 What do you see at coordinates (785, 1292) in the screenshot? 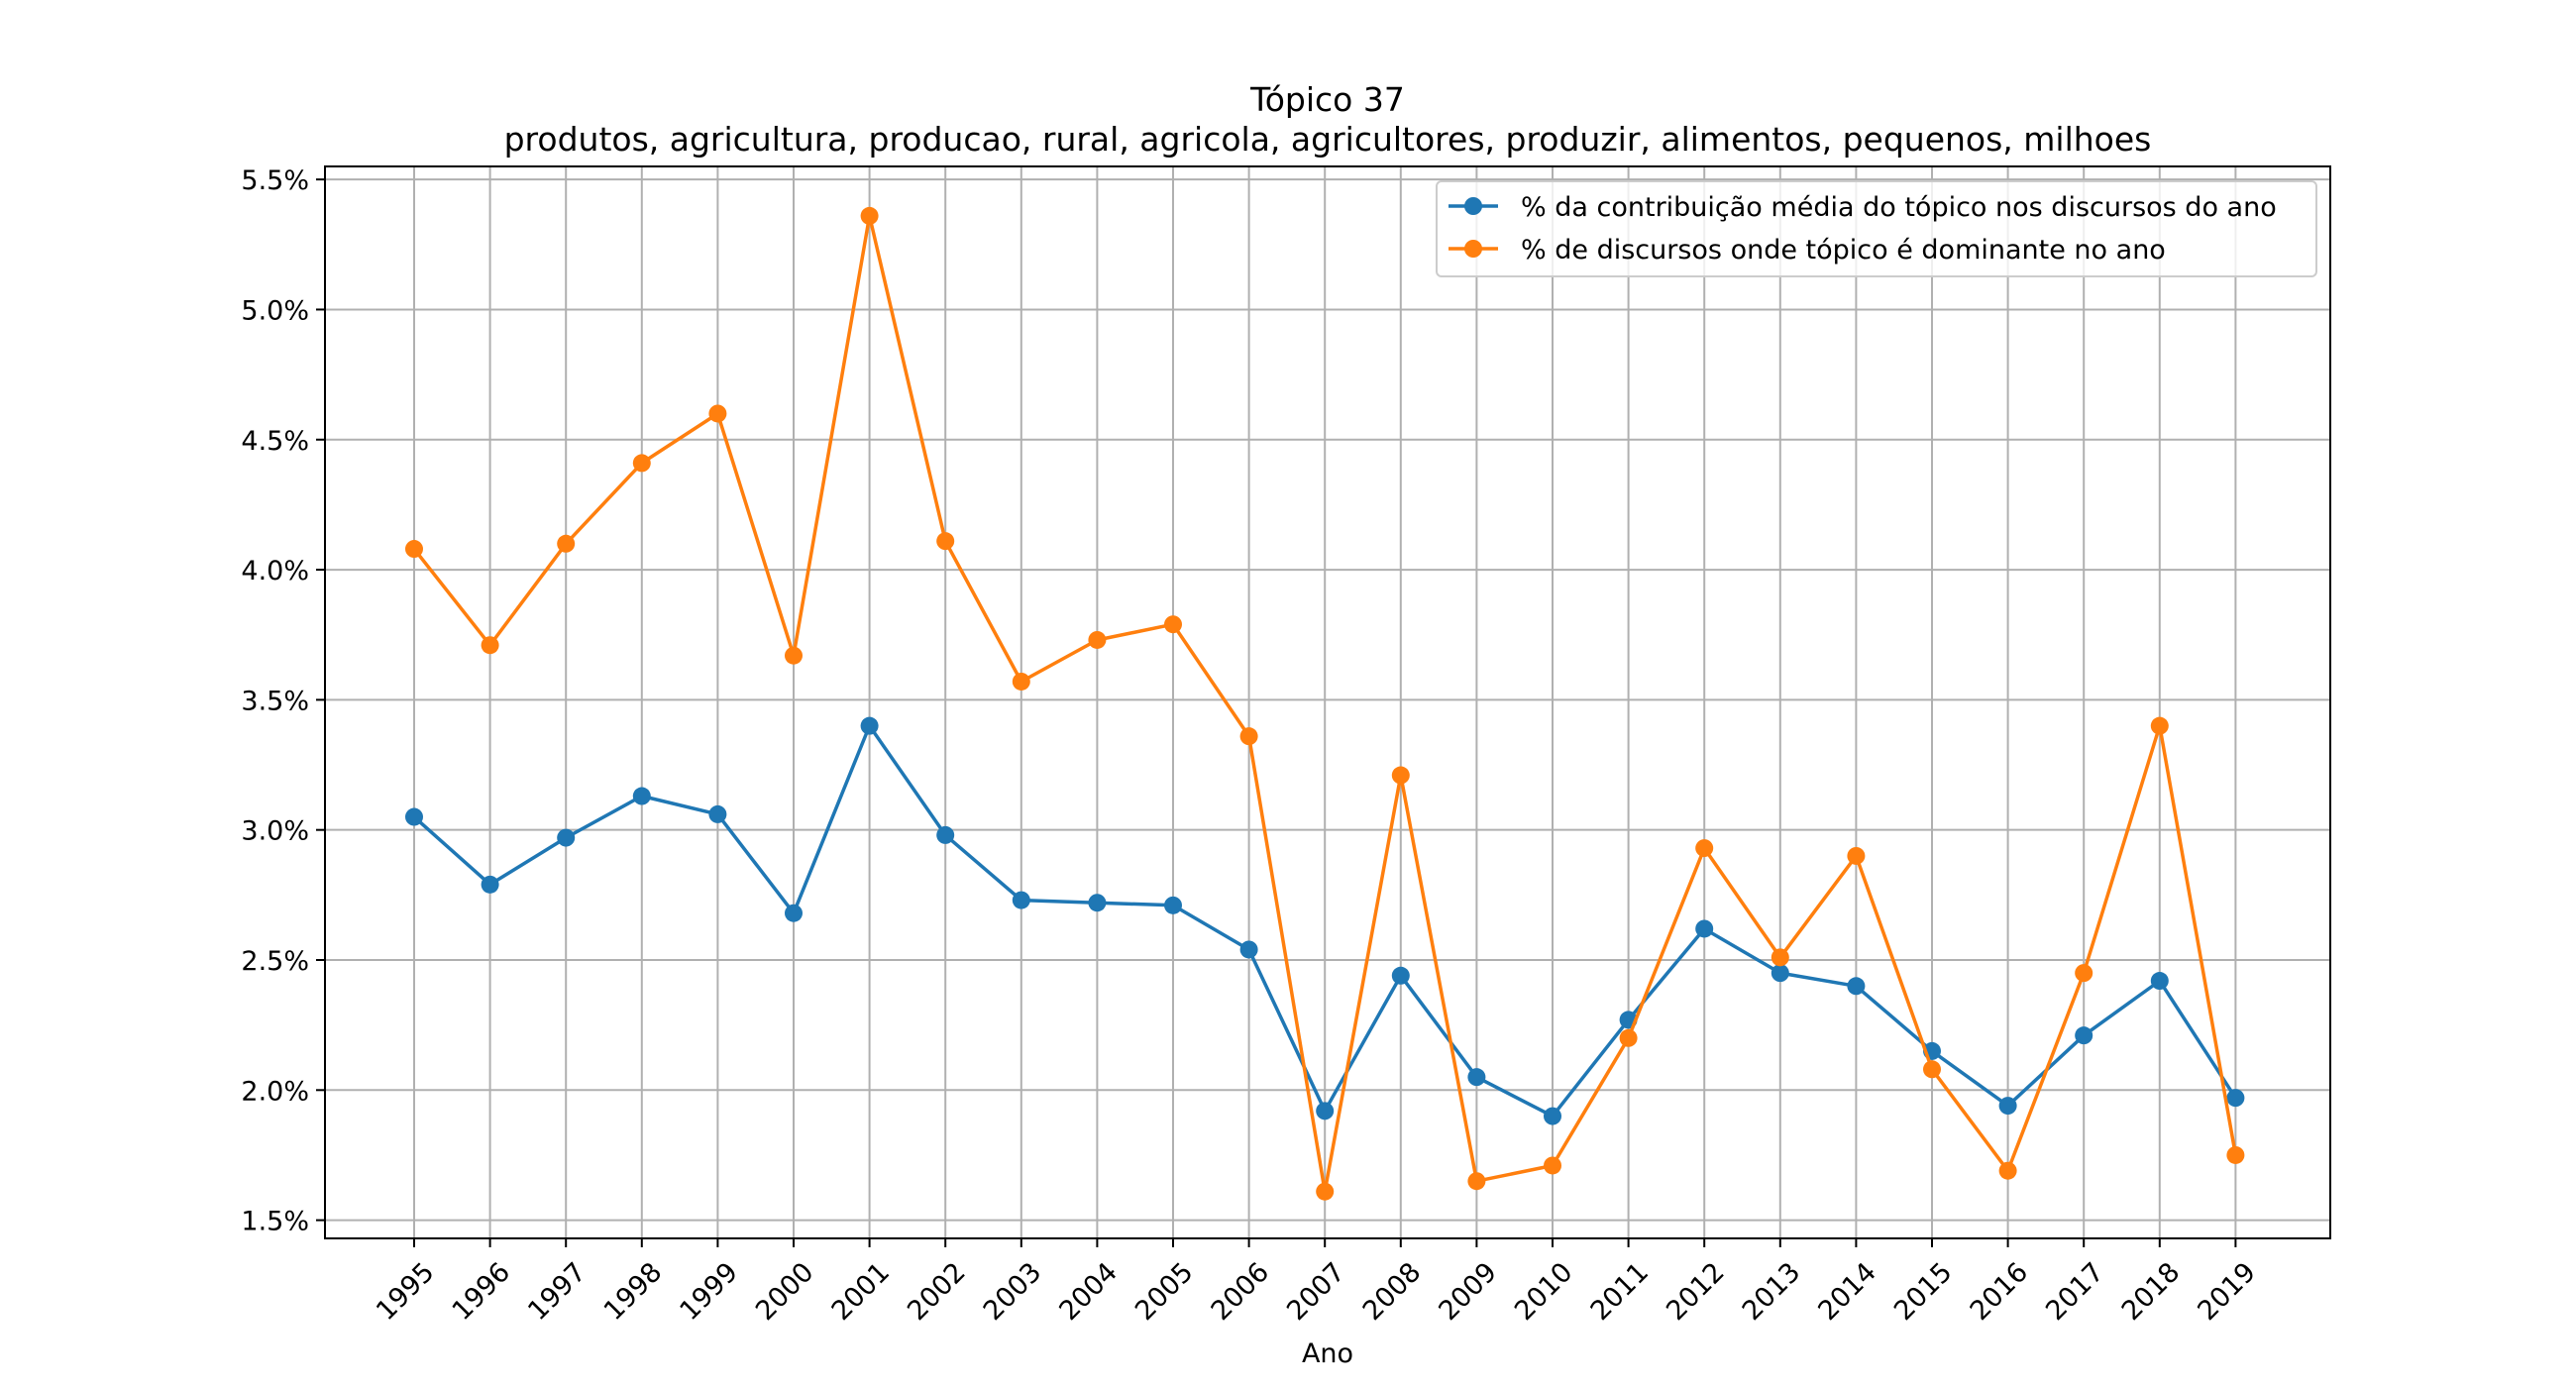
I see `x-tick-label: 2000` at bounding box center [785, 1292].